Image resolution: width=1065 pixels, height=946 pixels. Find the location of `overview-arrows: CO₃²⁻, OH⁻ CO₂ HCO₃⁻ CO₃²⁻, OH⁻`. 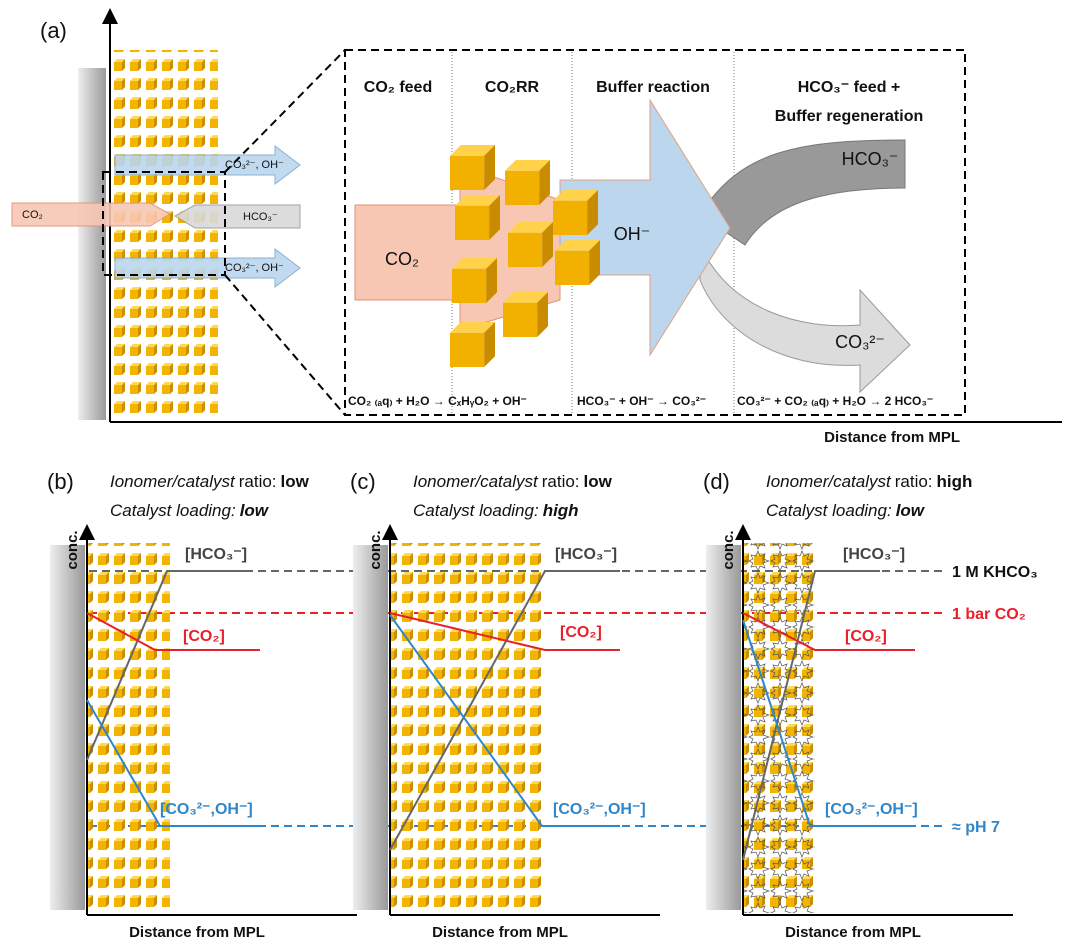

overview-arrows: CO₃²⁻, OH⁻ CO₂ HCO₃⁻ CO₃²⁻, OH⁻ is located at coordinates (156, 216).